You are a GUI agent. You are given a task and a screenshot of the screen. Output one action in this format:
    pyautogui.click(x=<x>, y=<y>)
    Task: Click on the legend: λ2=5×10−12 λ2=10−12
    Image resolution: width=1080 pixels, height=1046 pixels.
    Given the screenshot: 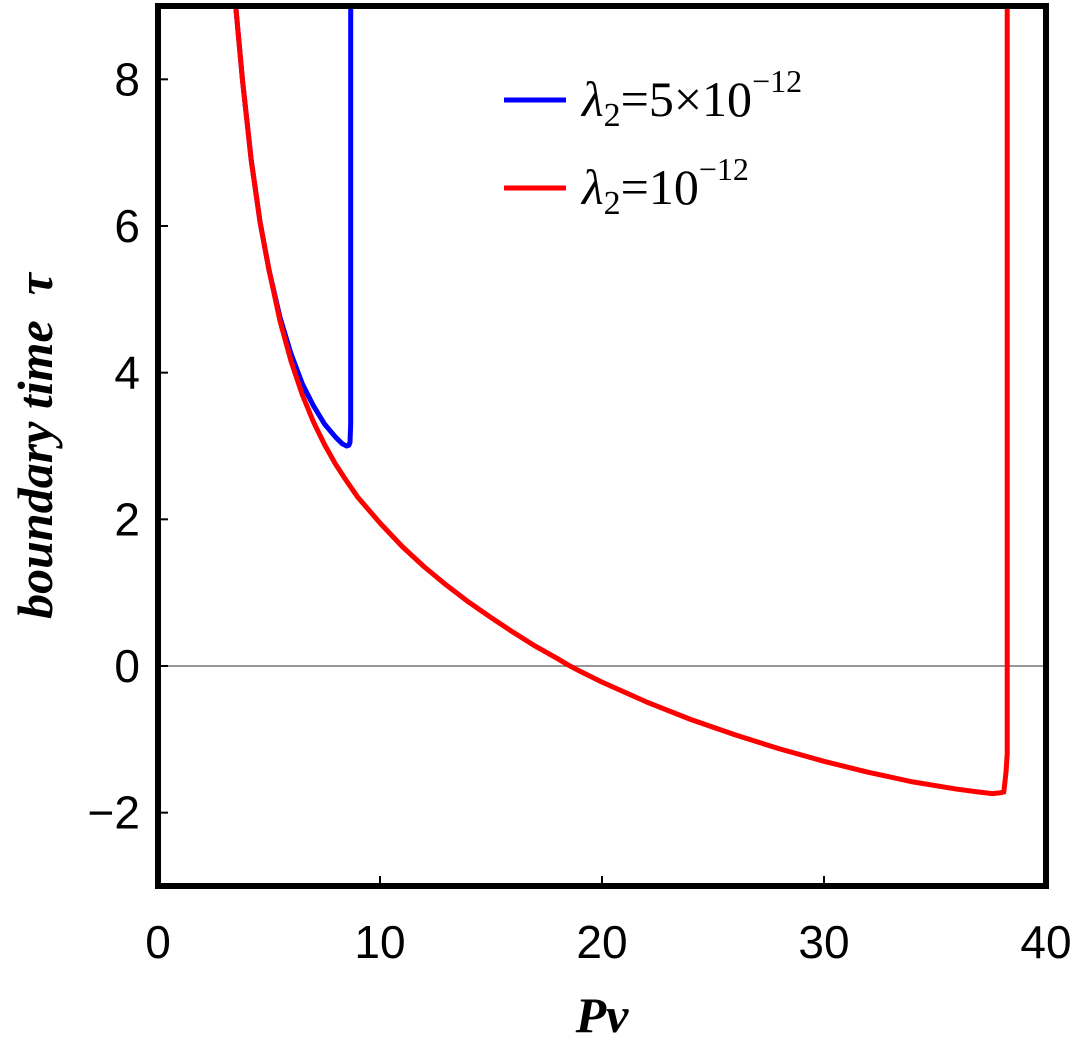 What is the action you would take?
    pyautogui.click(x=653, y=142)
    